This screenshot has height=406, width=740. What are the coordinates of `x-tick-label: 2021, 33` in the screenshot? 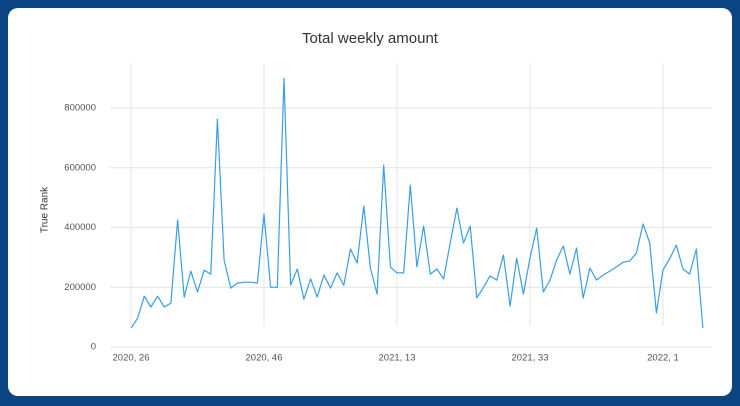 It's located at (530, 358).